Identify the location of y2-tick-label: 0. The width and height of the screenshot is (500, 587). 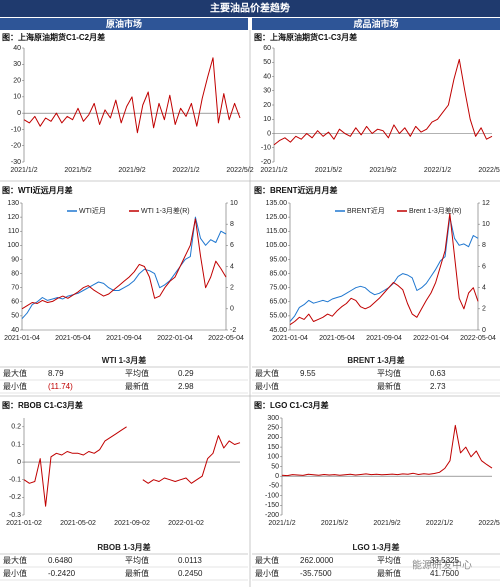
(232, 309).